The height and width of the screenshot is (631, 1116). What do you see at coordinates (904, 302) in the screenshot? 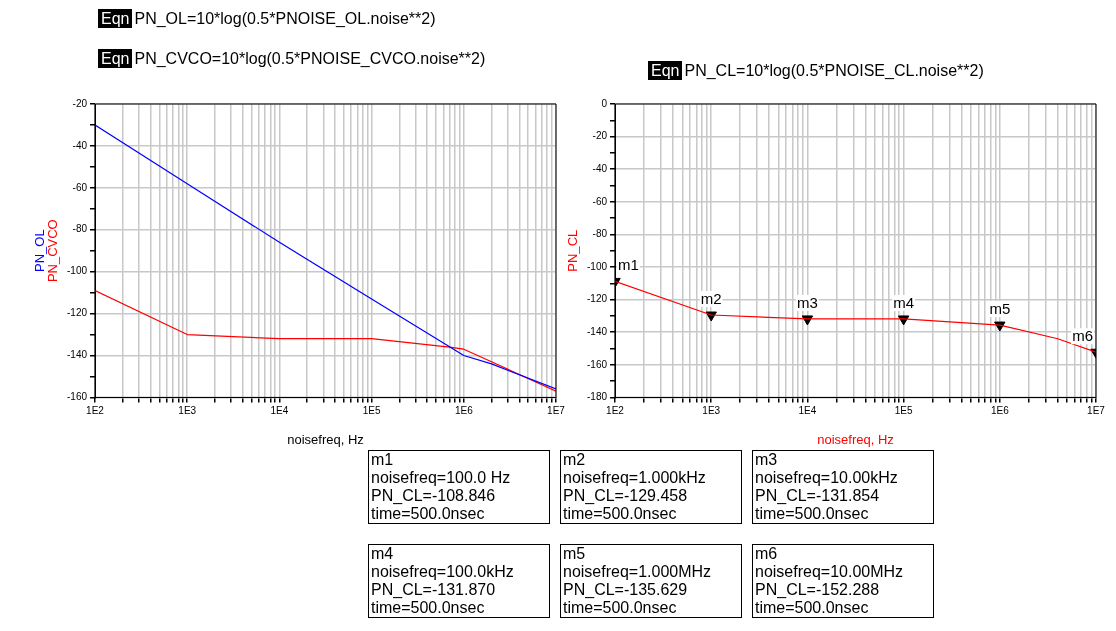
I see `data-label: m4` at bounding box center [904, 302].